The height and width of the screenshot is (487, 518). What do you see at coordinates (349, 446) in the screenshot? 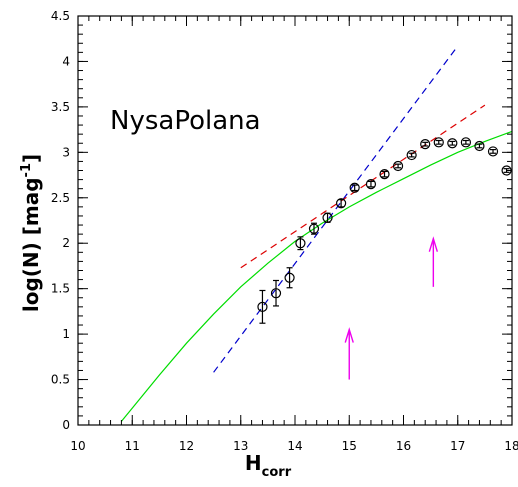
I see `x-tick-label: 15` at bounding box center [349, 446].